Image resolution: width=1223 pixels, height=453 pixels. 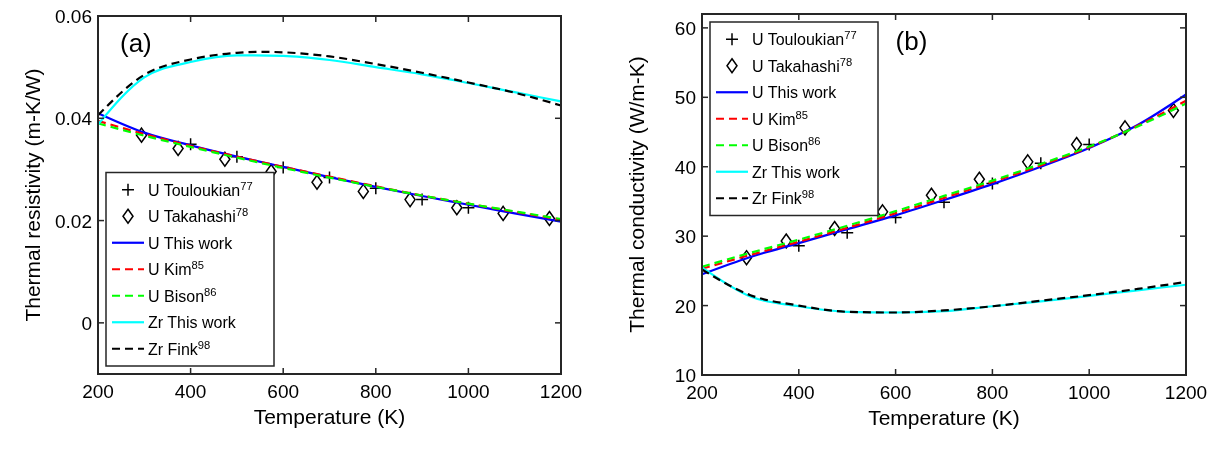 I want to click on x-tick-label: 200, so click(x=98, y=391).